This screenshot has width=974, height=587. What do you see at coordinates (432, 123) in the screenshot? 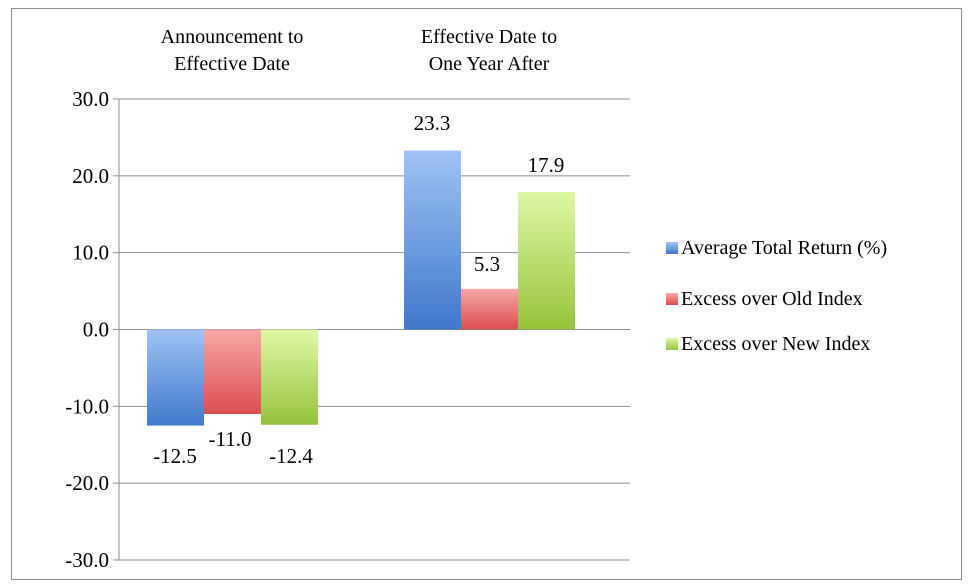
I see `data-label: 23.3` at bounding box center [432, 123].